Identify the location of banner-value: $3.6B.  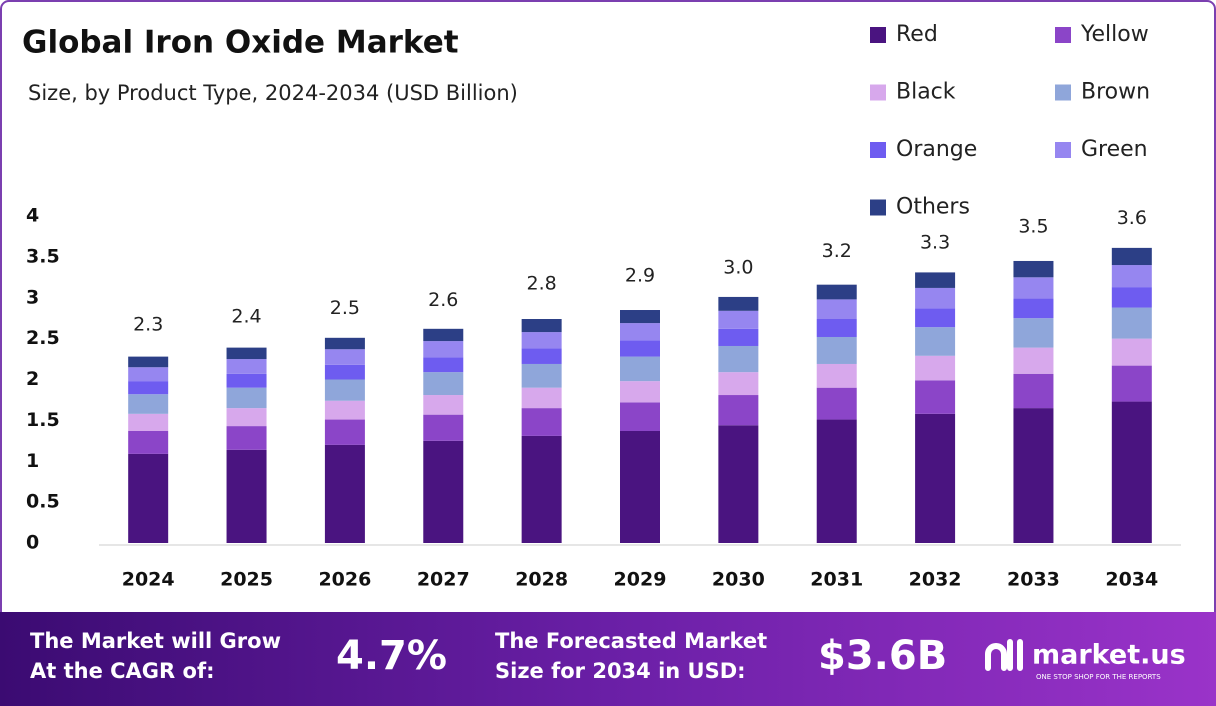
(882, 656).